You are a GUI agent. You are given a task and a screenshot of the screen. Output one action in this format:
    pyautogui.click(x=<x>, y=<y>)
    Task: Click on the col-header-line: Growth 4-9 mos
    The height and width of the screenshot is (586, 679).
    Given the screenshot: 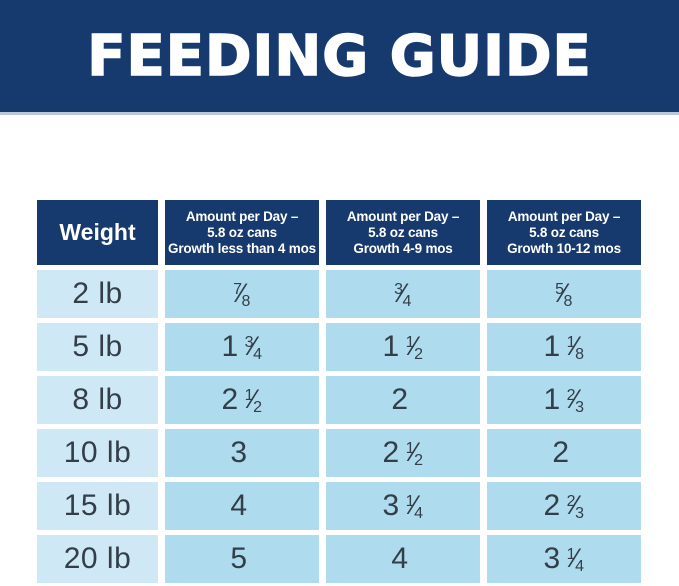 What is the action you would take?
    pyautogui.click(x=403, y=248)
    